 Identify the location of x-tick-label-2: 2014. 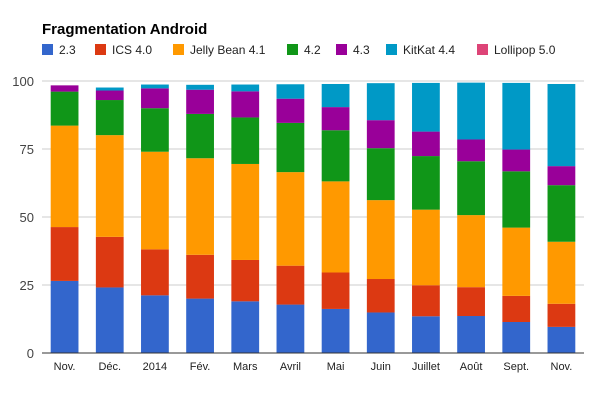
(155, 367).